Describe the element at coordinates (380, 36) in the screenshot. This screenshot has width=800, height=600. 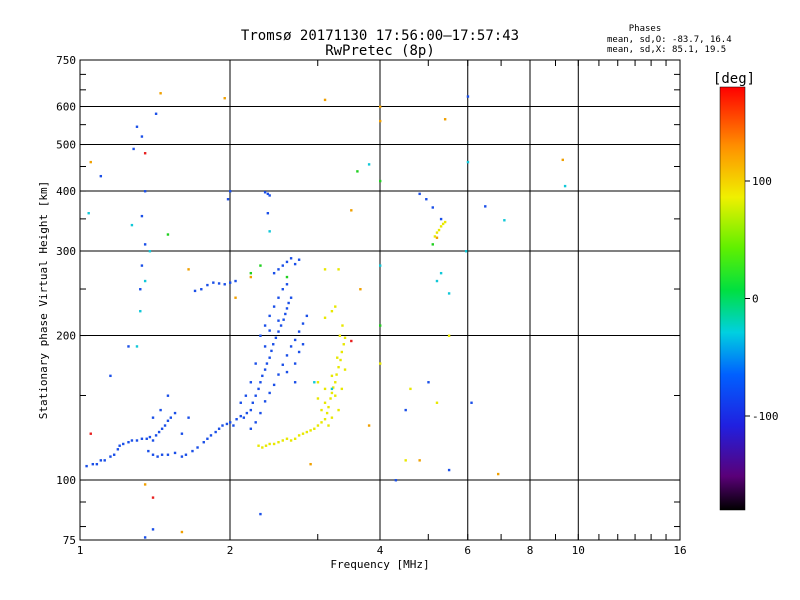
I see `chart-title: Tromsø 20171130 17:56:00–17:57:43` at that location.